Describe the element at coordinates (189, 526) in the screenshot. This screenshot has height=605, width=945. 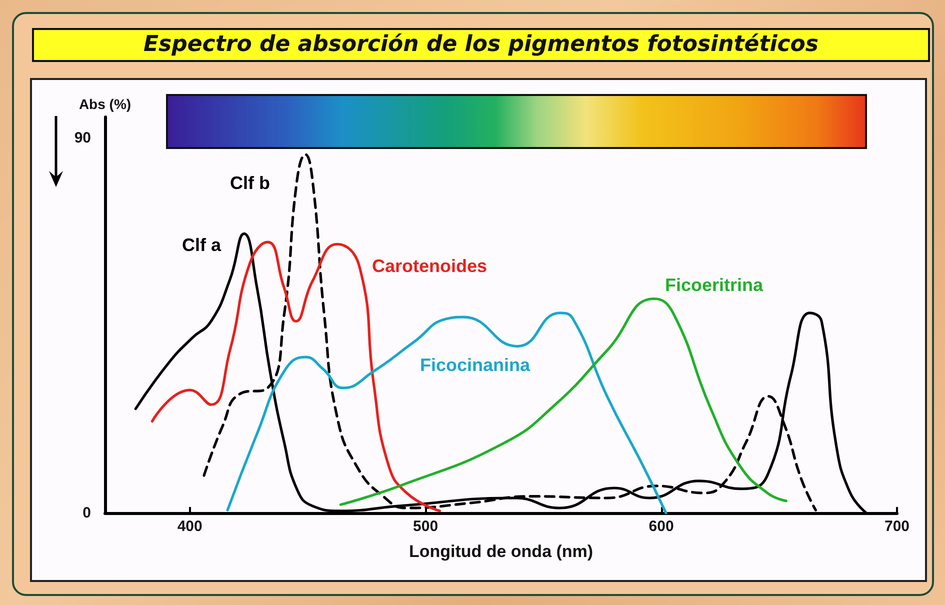
I see `x-tick-label: 400` at that location.